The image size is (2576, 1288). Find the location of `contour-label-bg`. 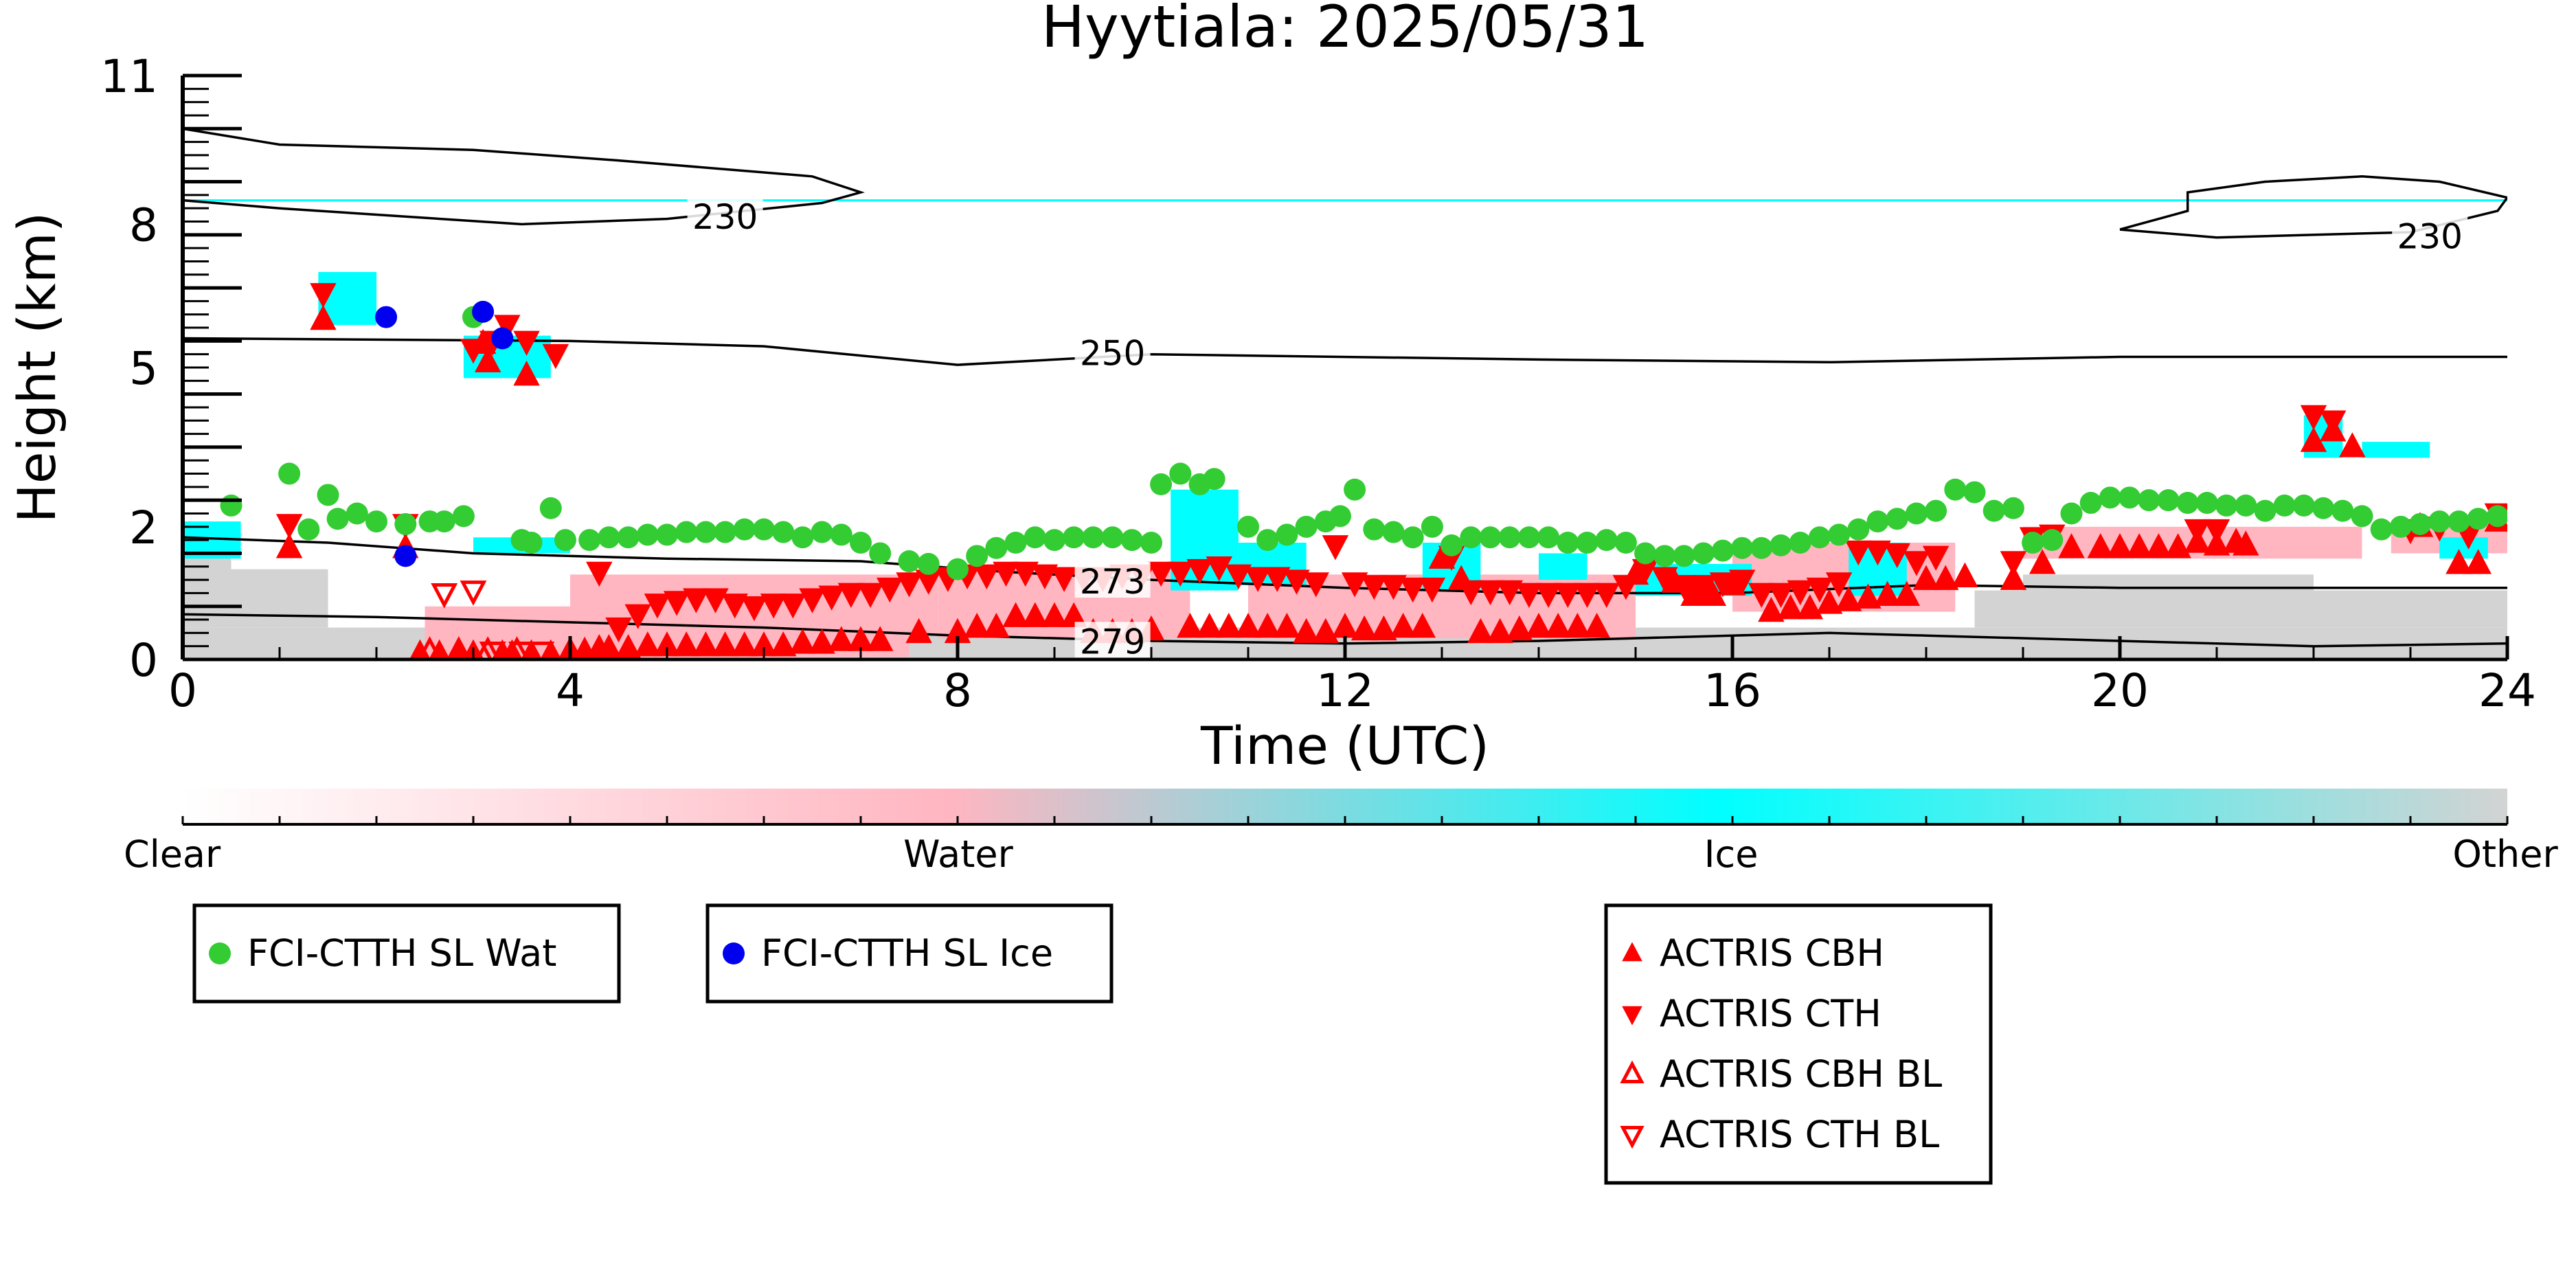

contour-label-bg is located at coordinates (1112, 351).